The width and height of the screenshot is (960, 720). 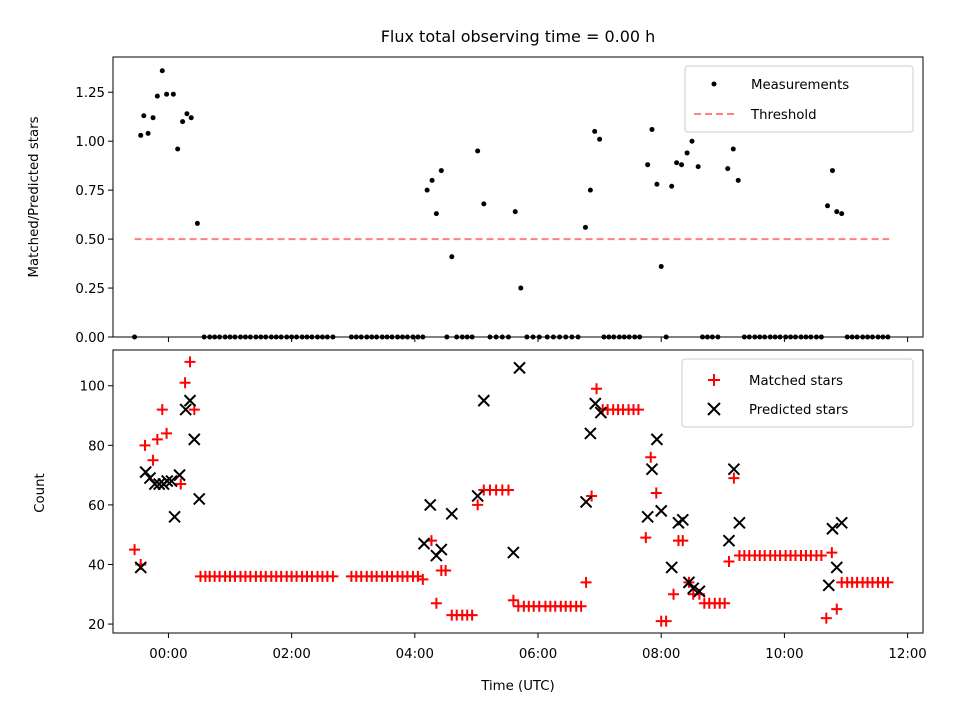 I want to click on legend-measurements-marker, so click(x=714, y=84).